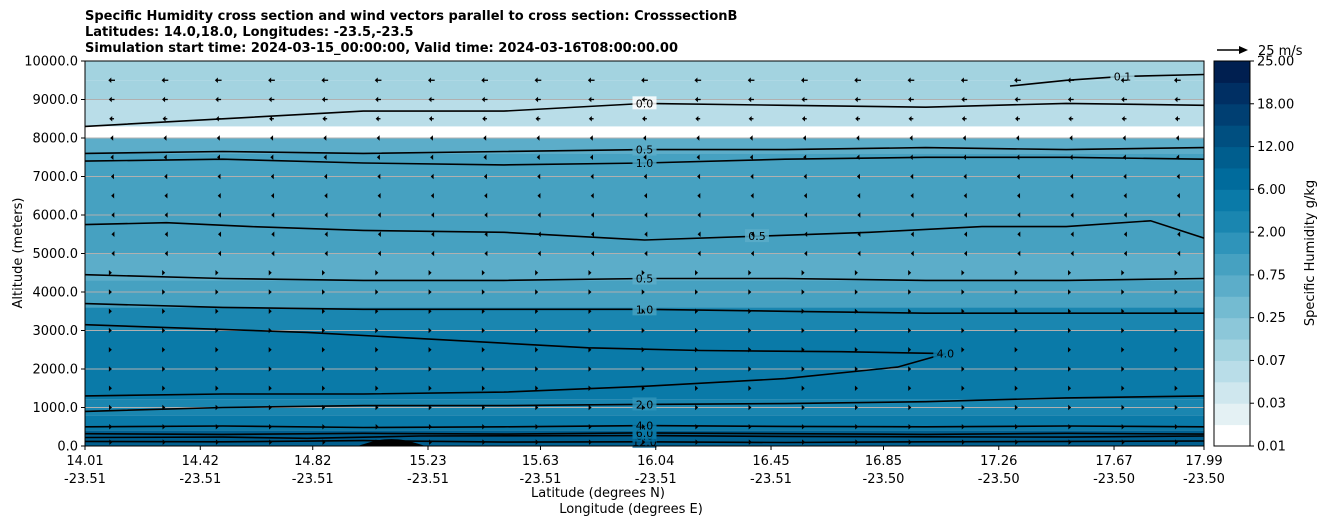 This screenshot has width=1326, height=526. Describe the element at coordinates (1271, 233) in the screenshot. I see `colorbar-tick-label: 2.00` at that location.